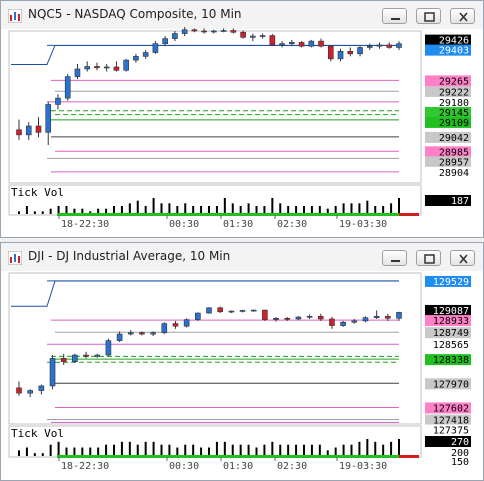  Describe the element at coordinates (448, 360) in the screenshot. I see `price-label: 128338` at that location.